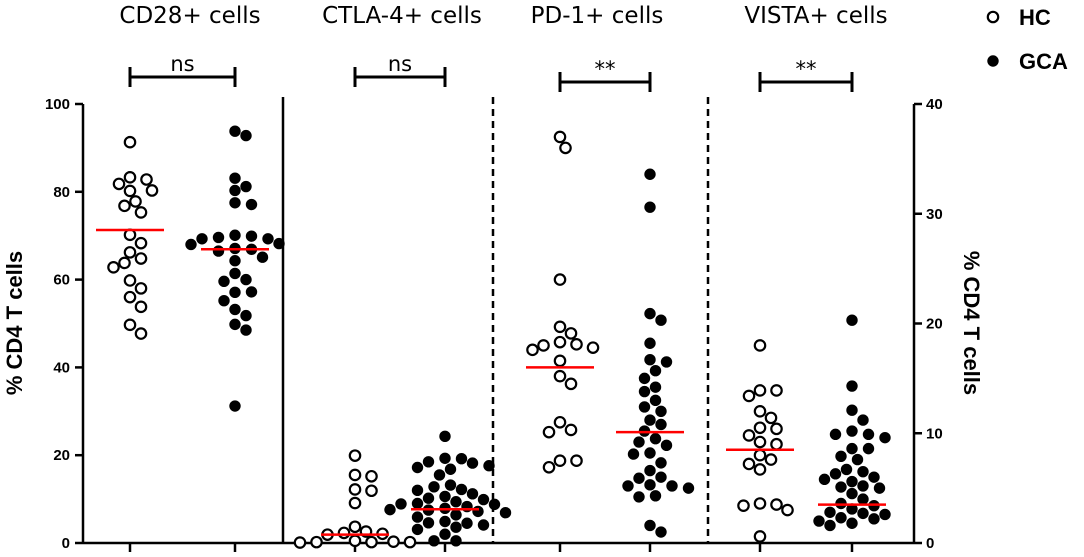 This screenshot has width=1084, height=557. I want to click on left-axis-title: % CD4 T cells, so click(14, 323).